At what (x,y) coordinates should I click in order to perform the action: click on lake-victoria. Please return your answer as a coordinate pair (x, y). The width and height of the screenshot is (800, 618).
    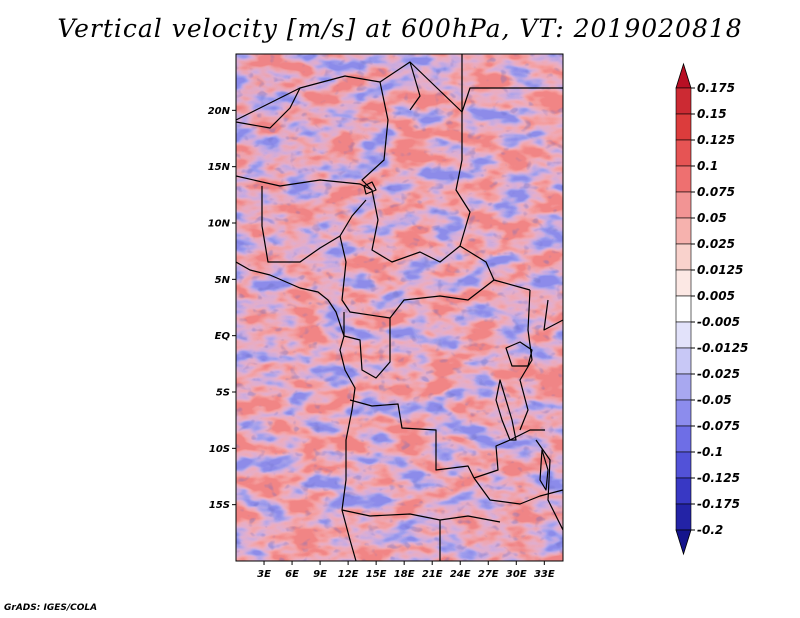
    Looking at the image, I should click on (519, 354).